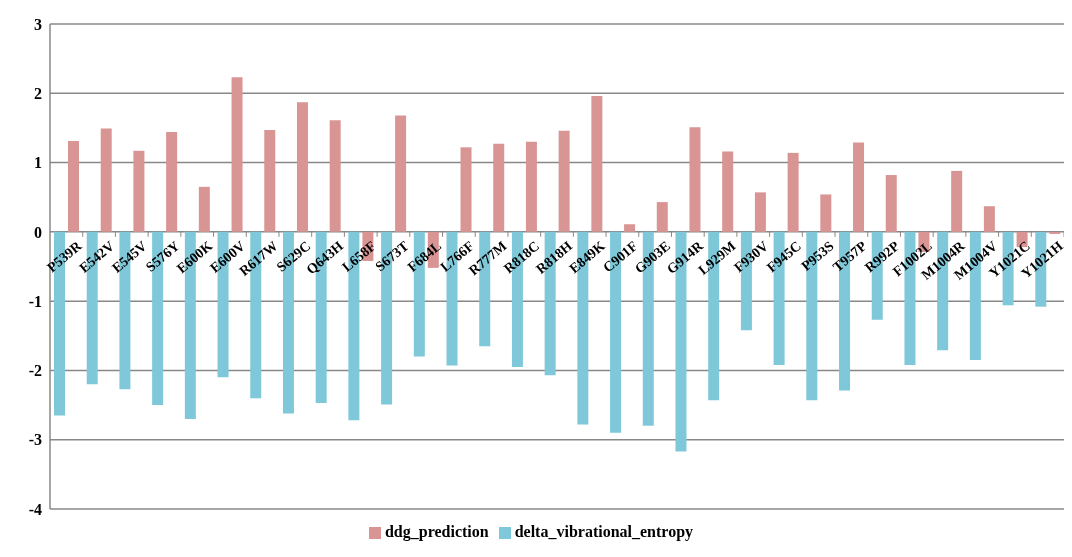 This screenshot has width=1072, height=557. Describe the element at coordinates (38, 24) in the screenshot. I see `y-tick-label: 3` at that location.